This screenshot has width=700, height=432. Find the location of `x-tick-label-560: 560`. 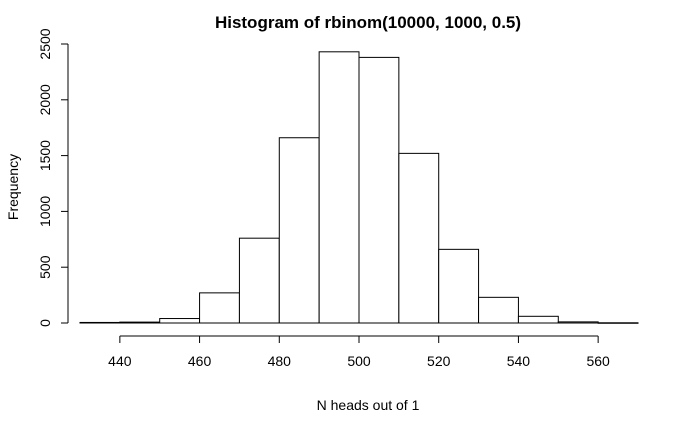

x-tick-label-560: 560 is located at coordinates (598, 361).